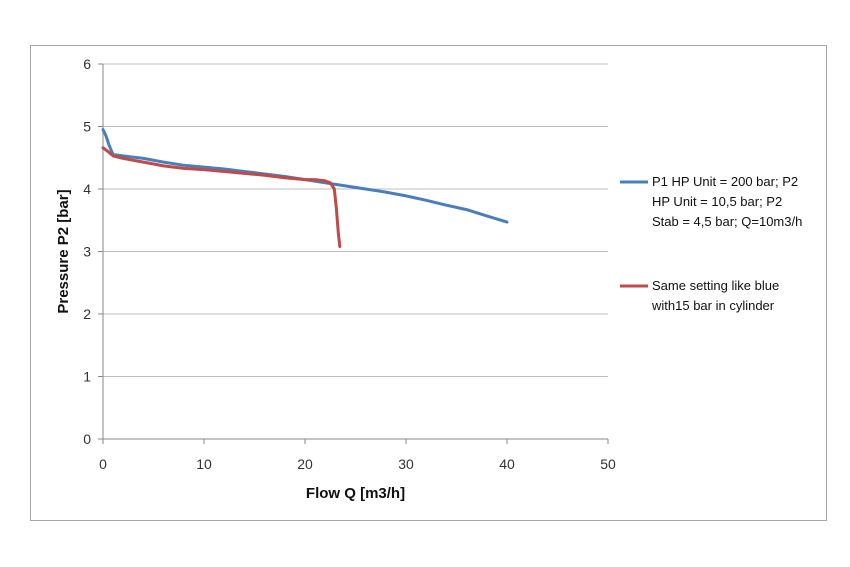  Describe the element at coordinates (87, 252) in the screenshot. I see `y-tick-label: 3` at that location.